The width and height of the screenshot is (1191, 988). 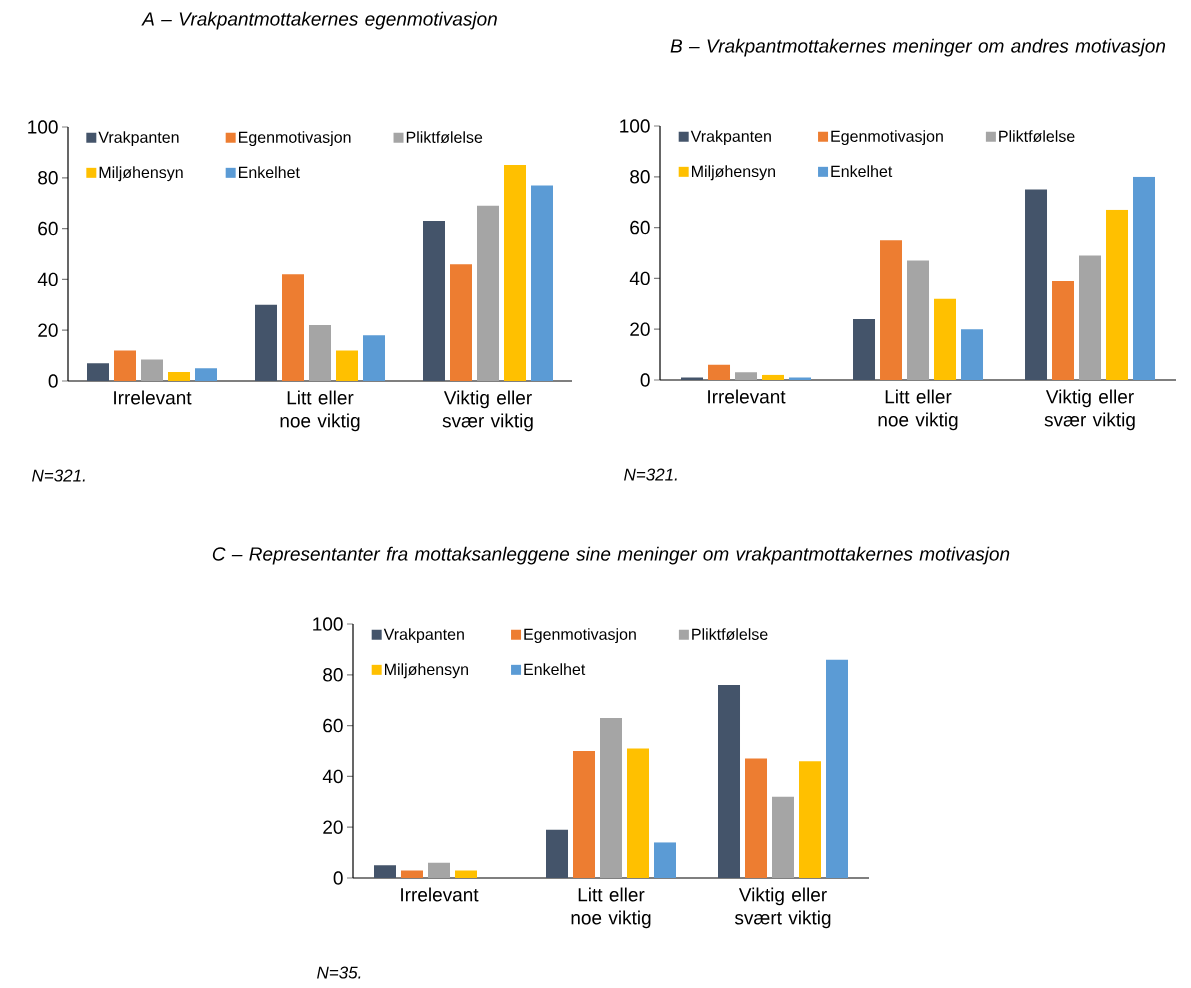 I want to click on chart-title: B – Vrakpantmottakernes meninger om andres motivasjon, so click(x=918, y=47).